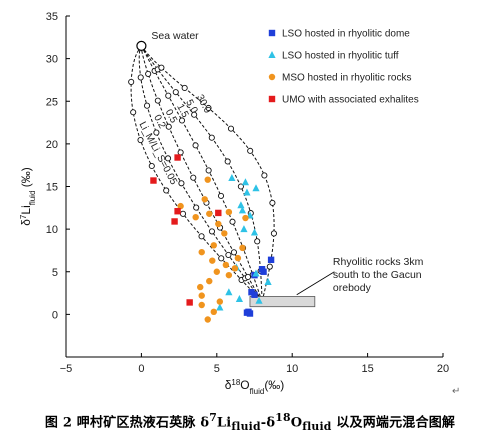 Image resolution: width=500 pixels, height=438 pixels. Describe the element at coordinates (26, 178) in the screenshot. I see `y-axis-title-part: (‰)` at that location.